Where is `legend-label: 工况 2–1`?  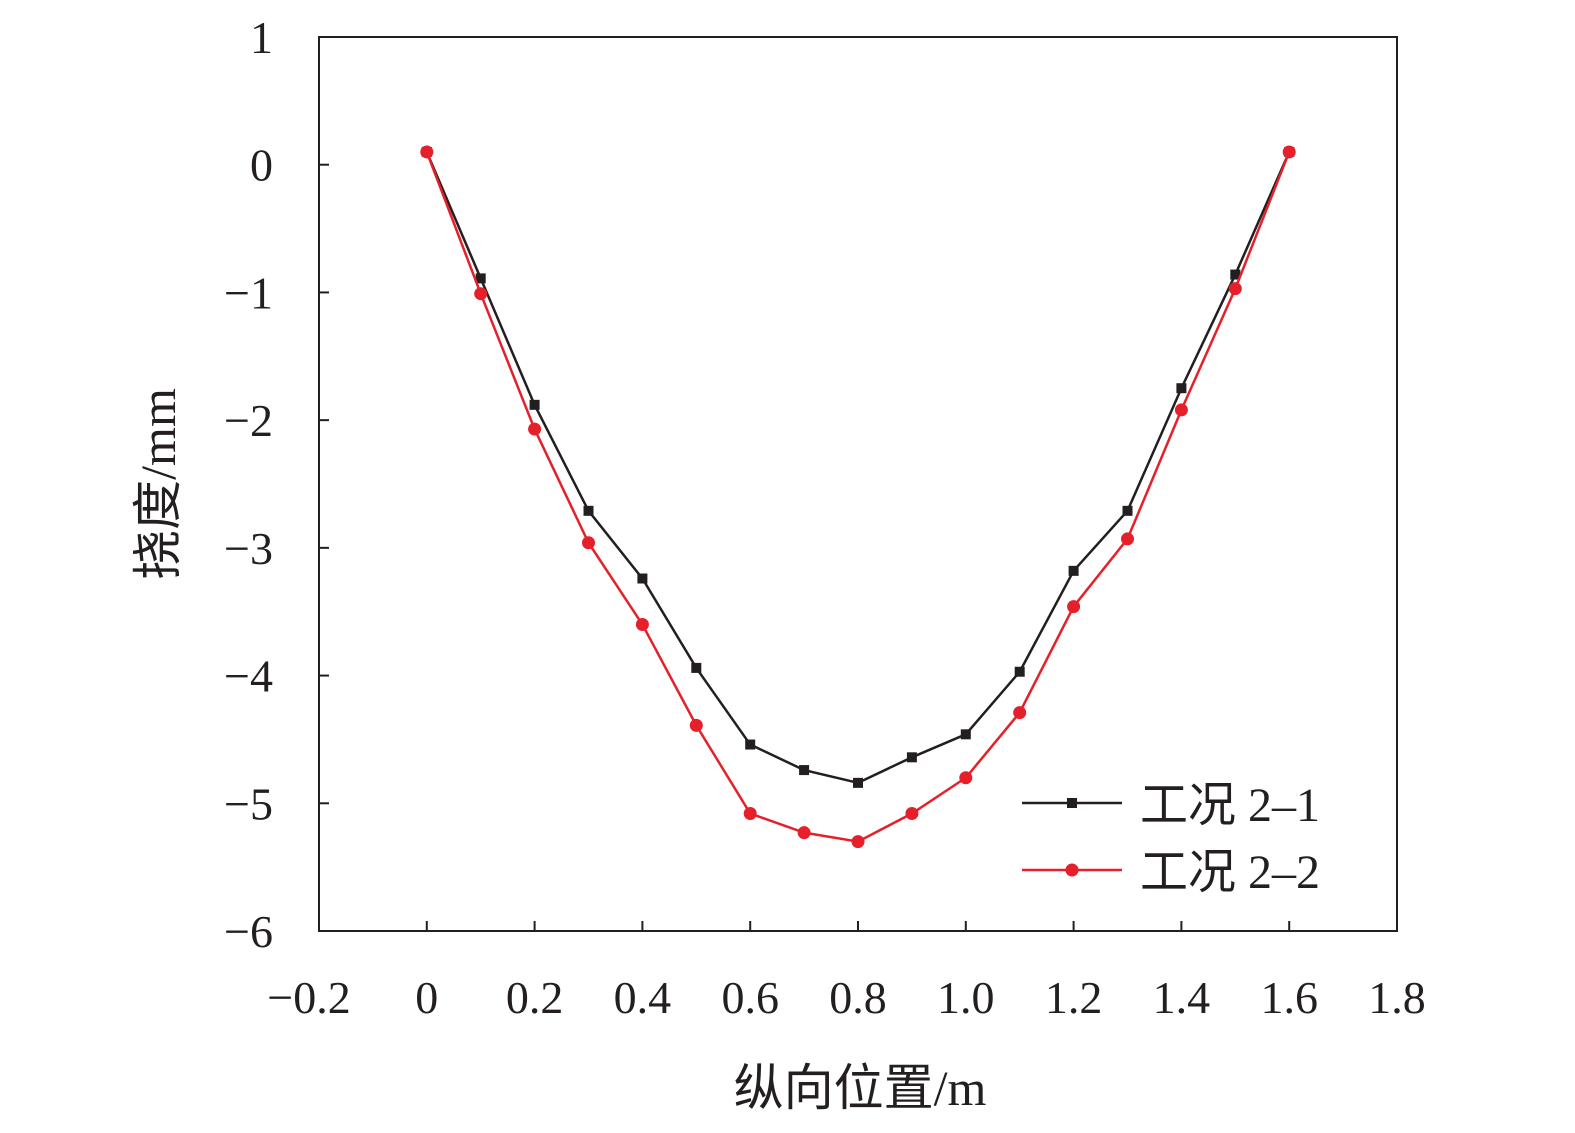
legend-label: 工况 2–1 is located at coordinates (1230, 805).